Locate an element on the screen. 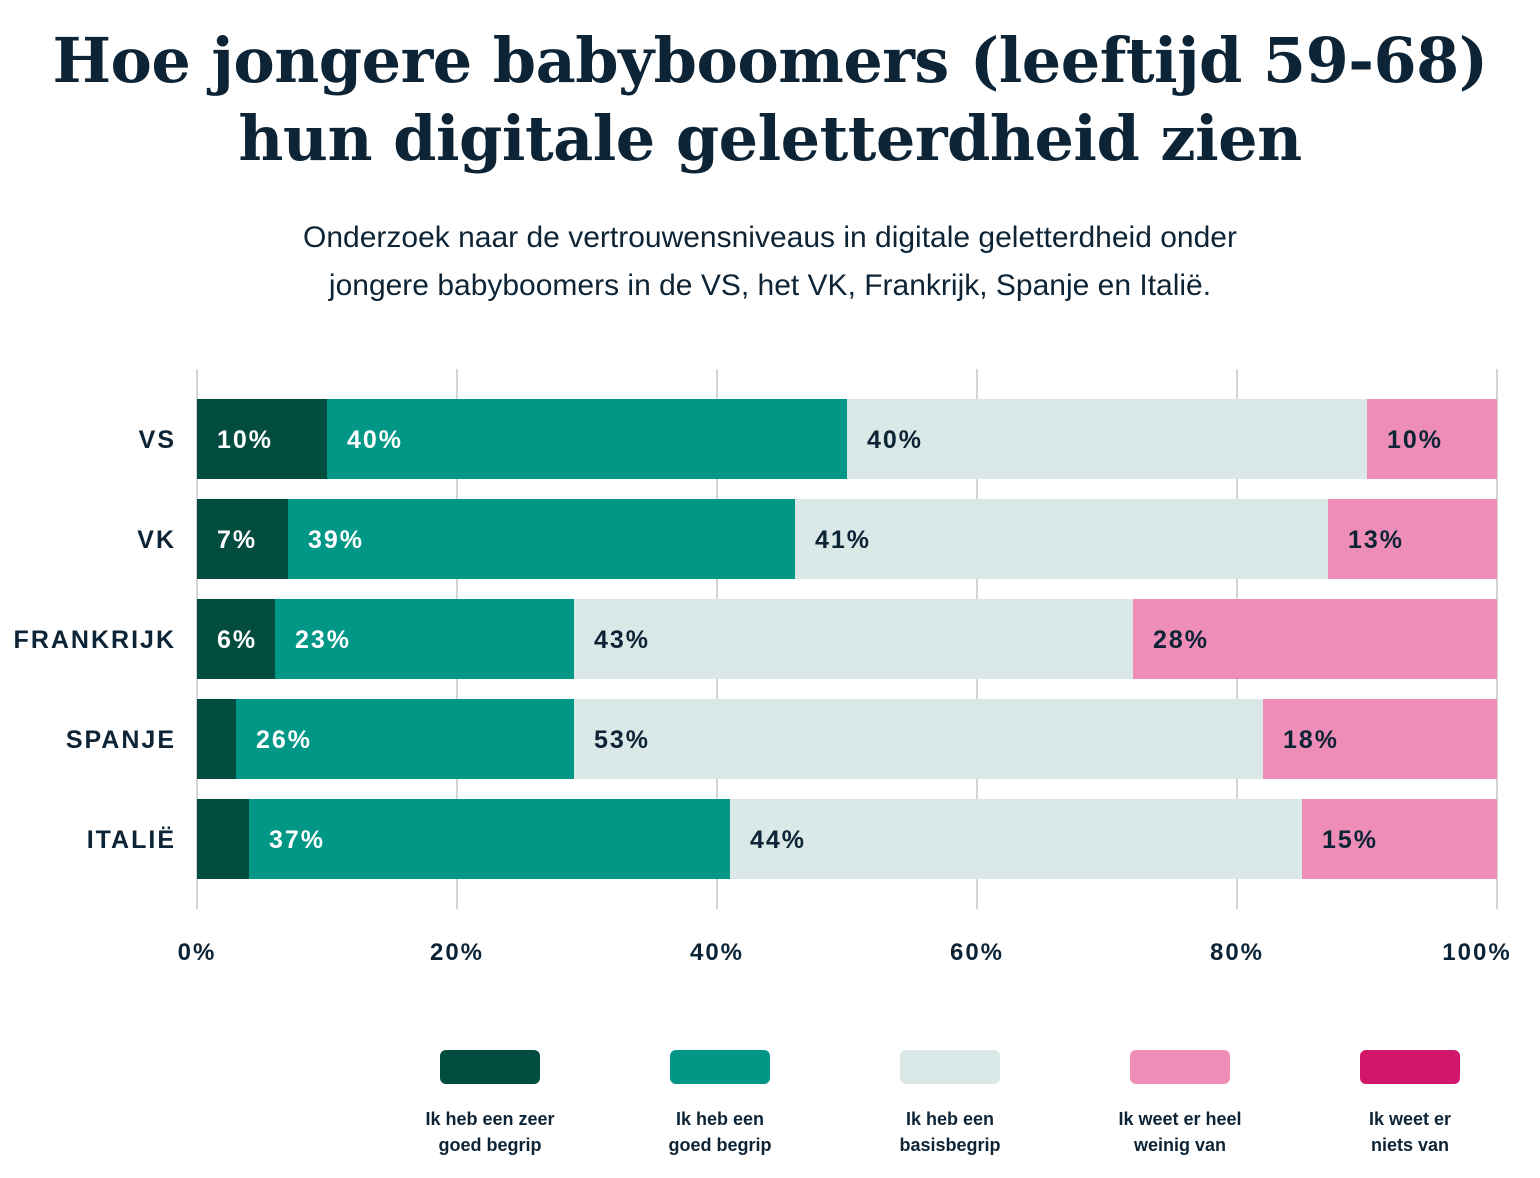 This screenshot has height=1178, width=1540. data-label: 6% is located at coordinates (237, 640).